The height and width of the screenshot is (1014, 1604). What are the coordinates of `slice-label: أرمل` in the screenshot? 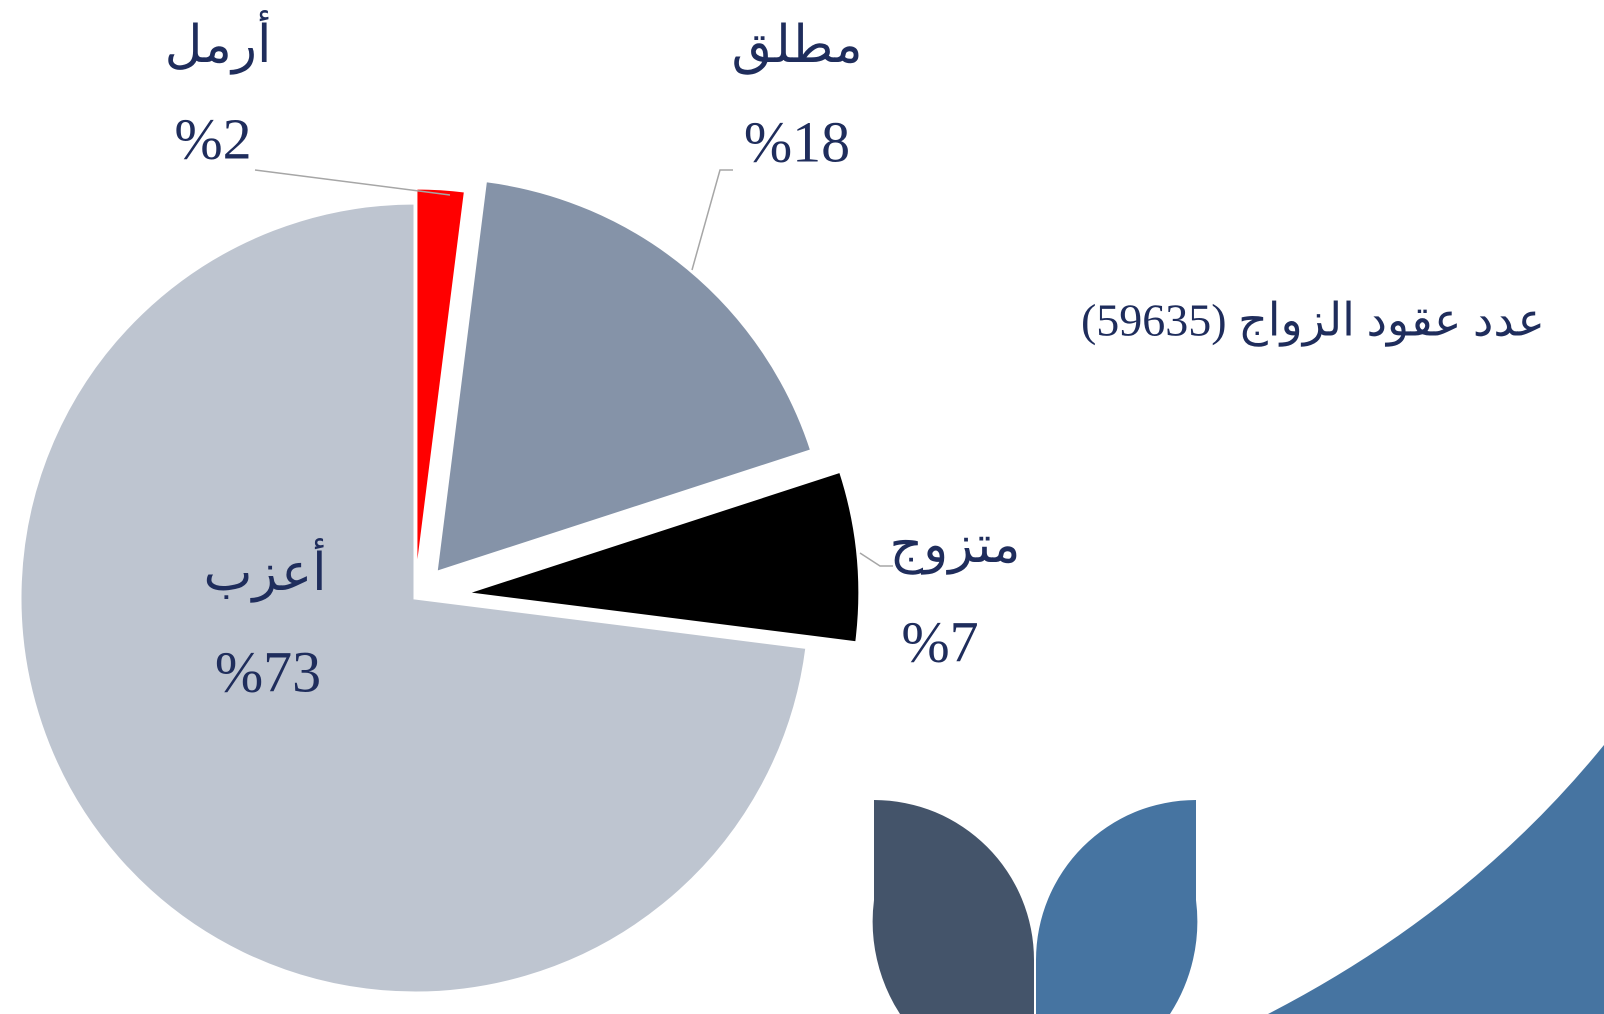 It's located at (218, 42).